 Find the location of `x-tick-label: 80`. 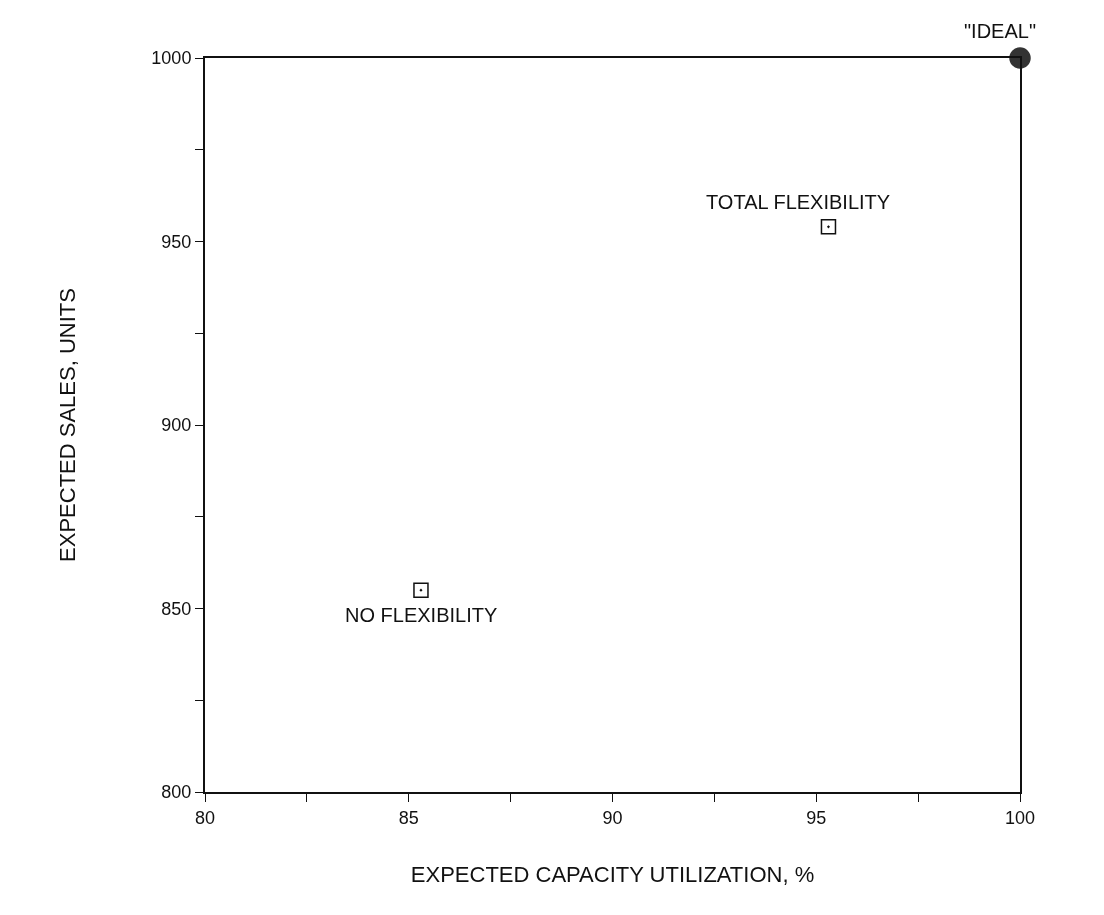

x-tick-label: 80 is located at coordinates (205, 817).